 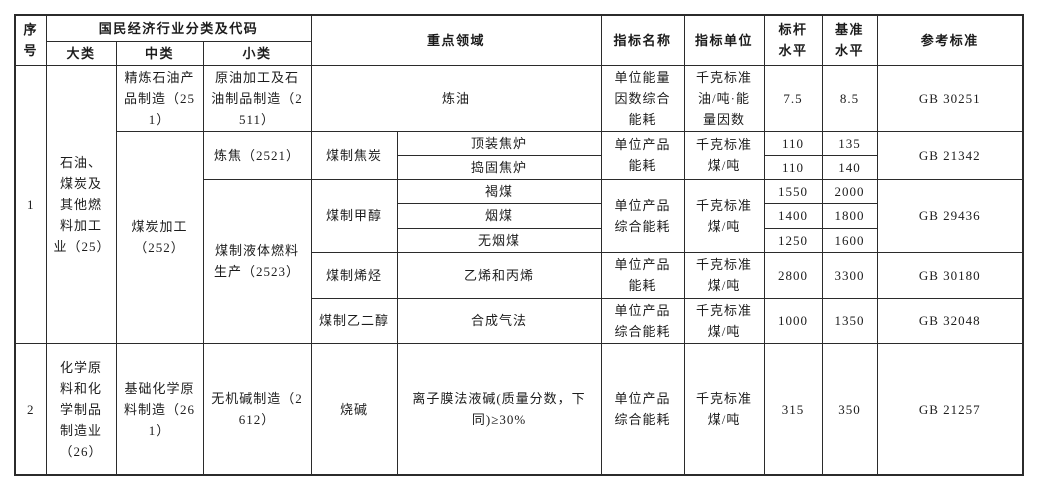 I want to click on key-area-cell: 炼油, so click(x=456, y=98).